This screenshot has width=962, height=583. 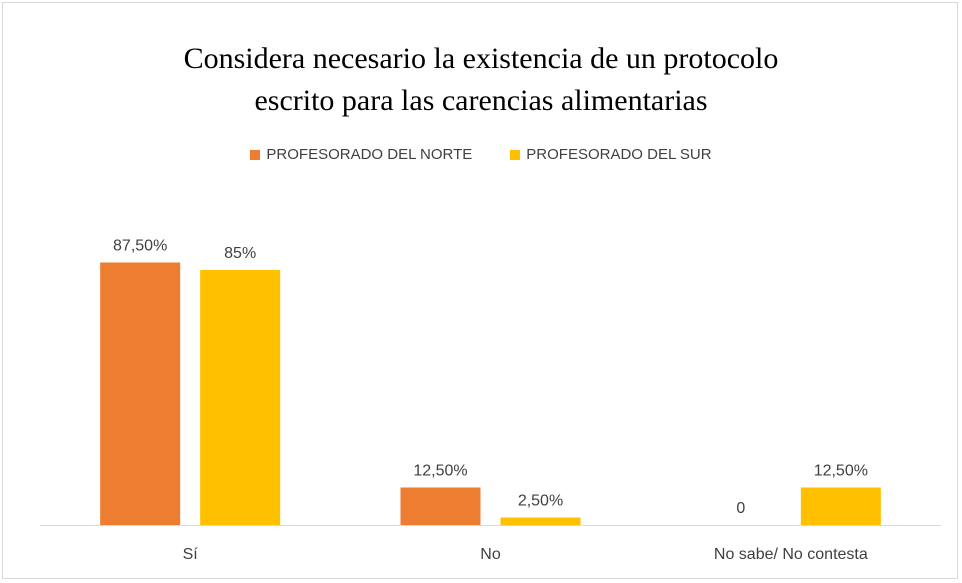 I want to click on data-label-sur-2: 12,50%, so click(x=841, y=471).